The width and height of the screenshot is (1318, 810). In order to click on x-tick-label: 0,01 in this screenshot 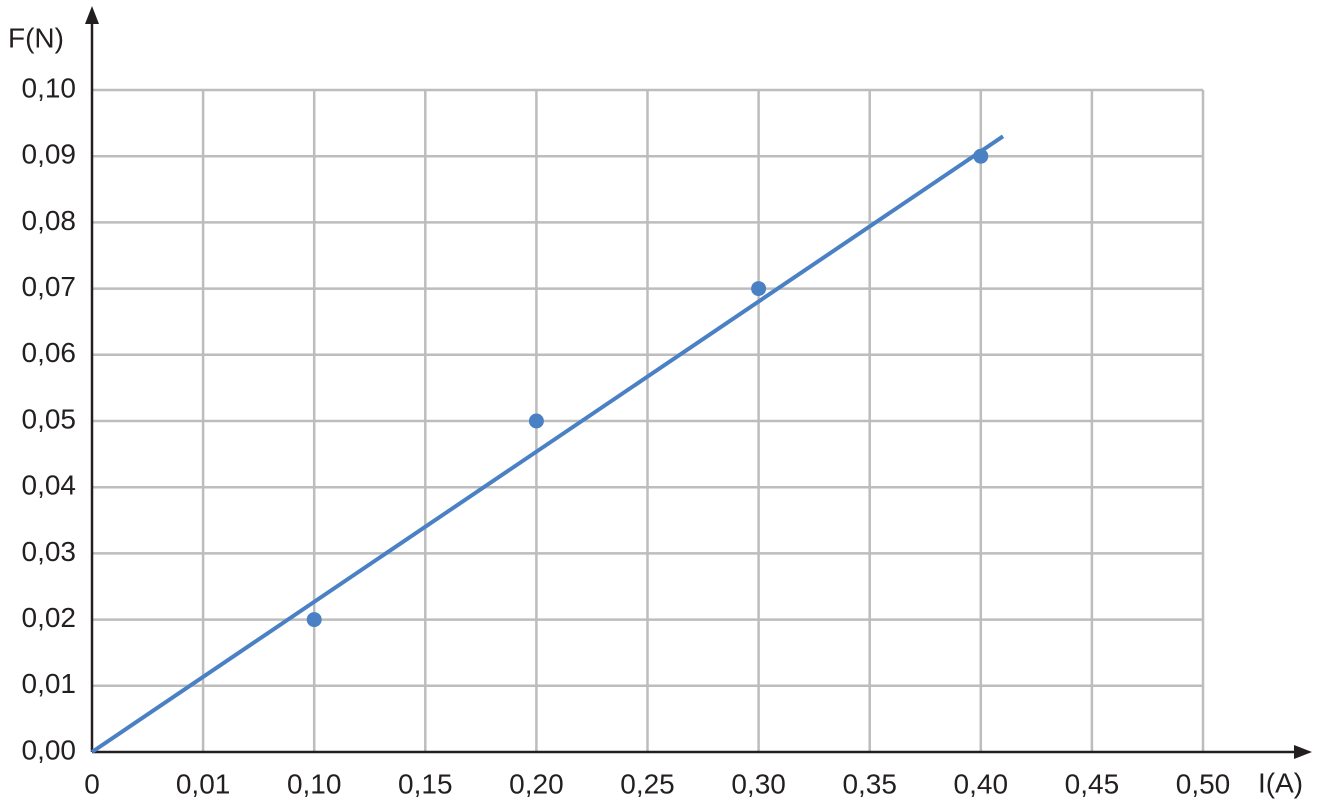, I will do `click(203, 783)`.